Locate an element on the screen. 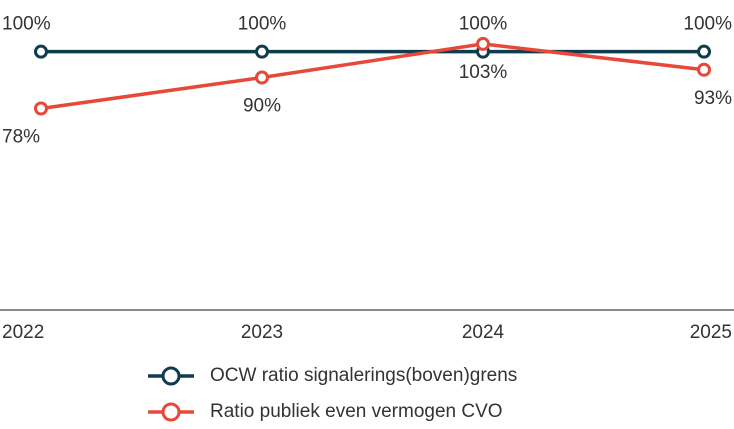 The height and width of the screenshot is (429, 734). data-label: 93% is located at coordinates (713, 98).